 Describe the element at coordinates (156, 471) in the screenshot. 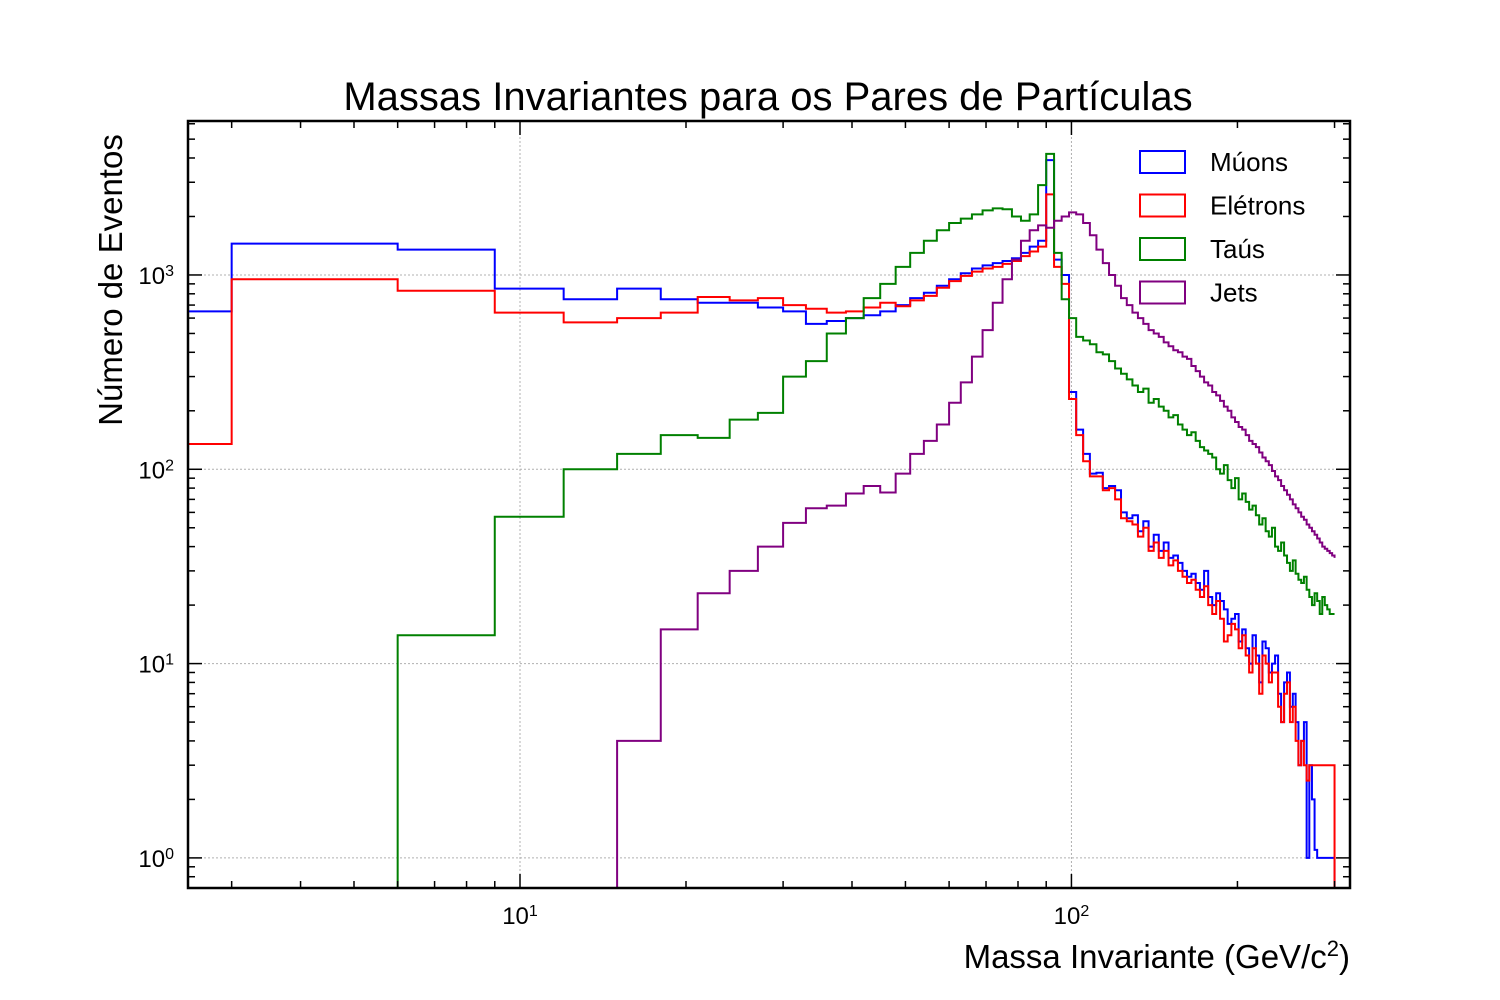

I see `y-tick-label: 10²` at that location.